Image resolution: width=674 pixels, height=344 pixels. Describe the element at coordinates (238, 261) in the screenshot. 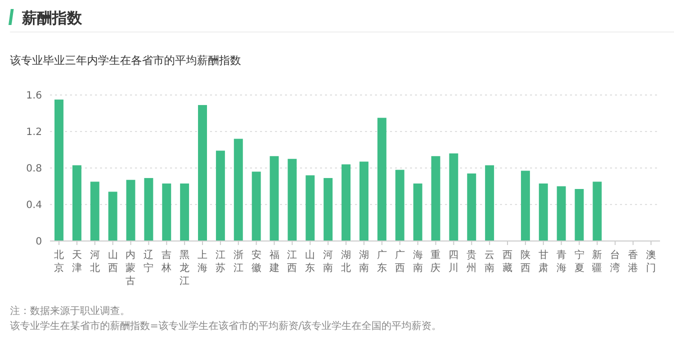

I see `x-tick-label: 浙江` at that location.